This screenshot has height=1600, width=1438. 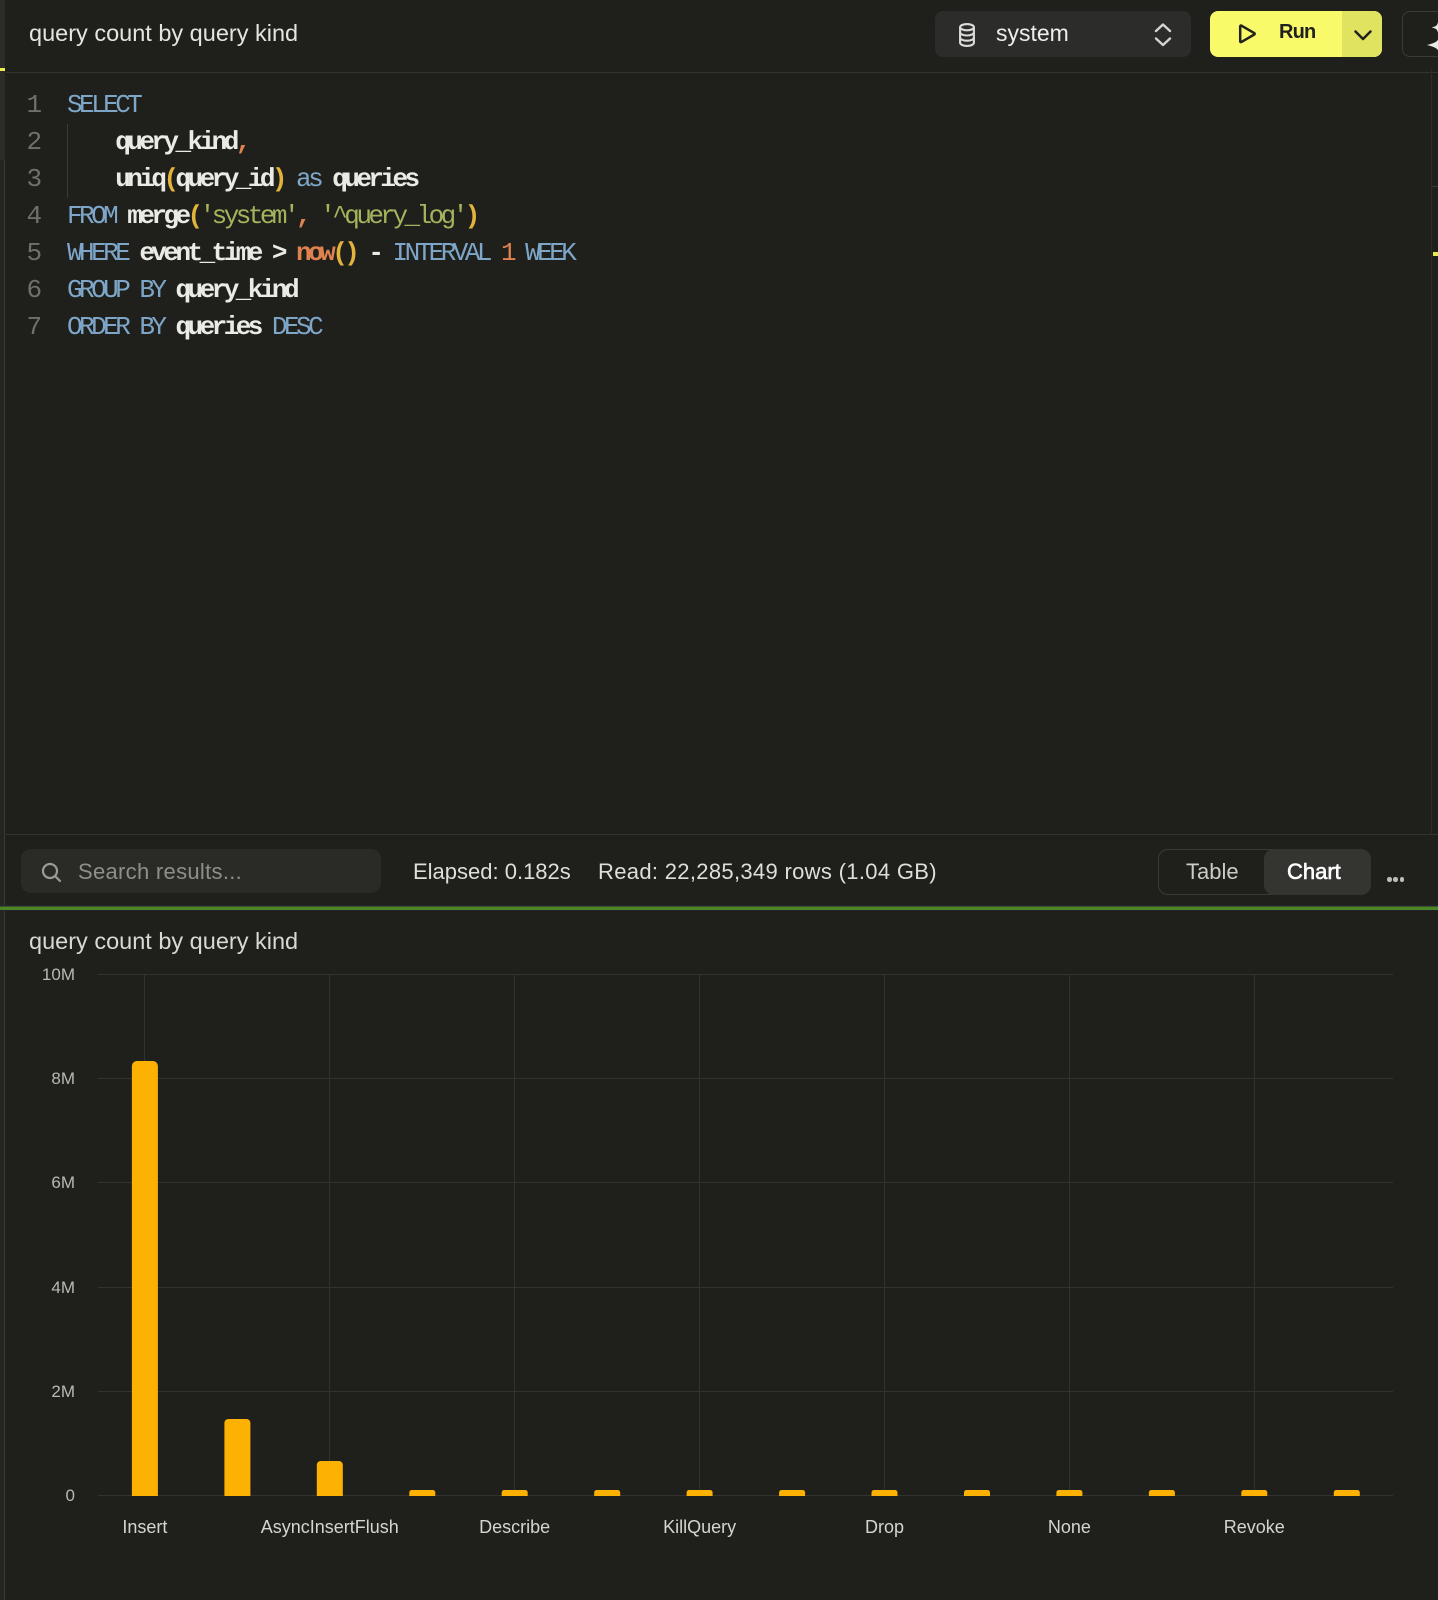 I want to click on svg-text: Insert, so click(x=144, y=1527).